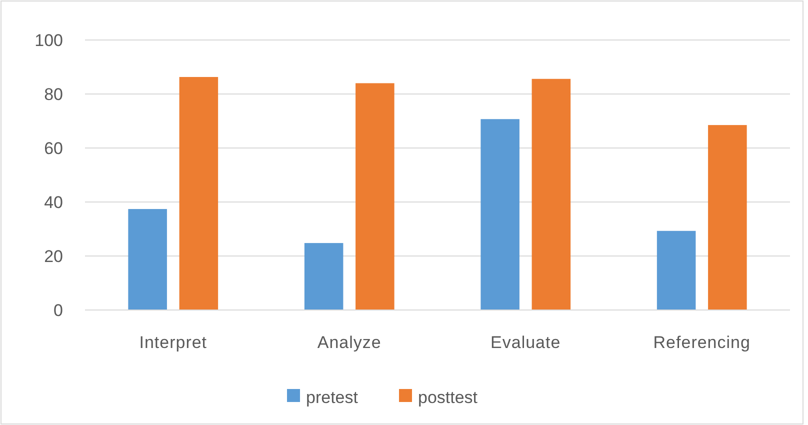  What do you see at coordinates (53, 94) in the screenshot?
I see `y-tick-label: 80` at bounding box center [53, 94].